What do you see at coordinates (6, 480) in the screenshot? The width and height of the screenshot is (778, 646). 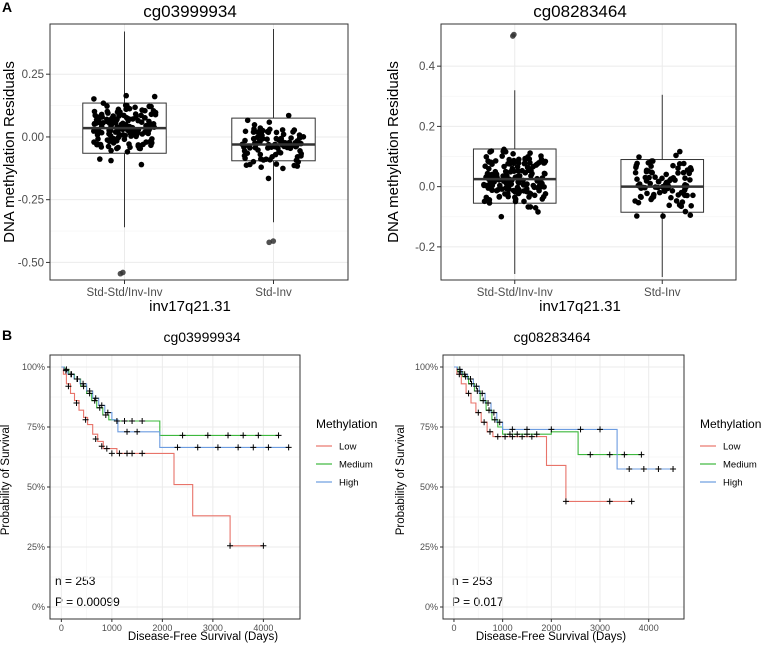 I see `y-axis-label: Probability of Survival` at bounding box center [6, 480].